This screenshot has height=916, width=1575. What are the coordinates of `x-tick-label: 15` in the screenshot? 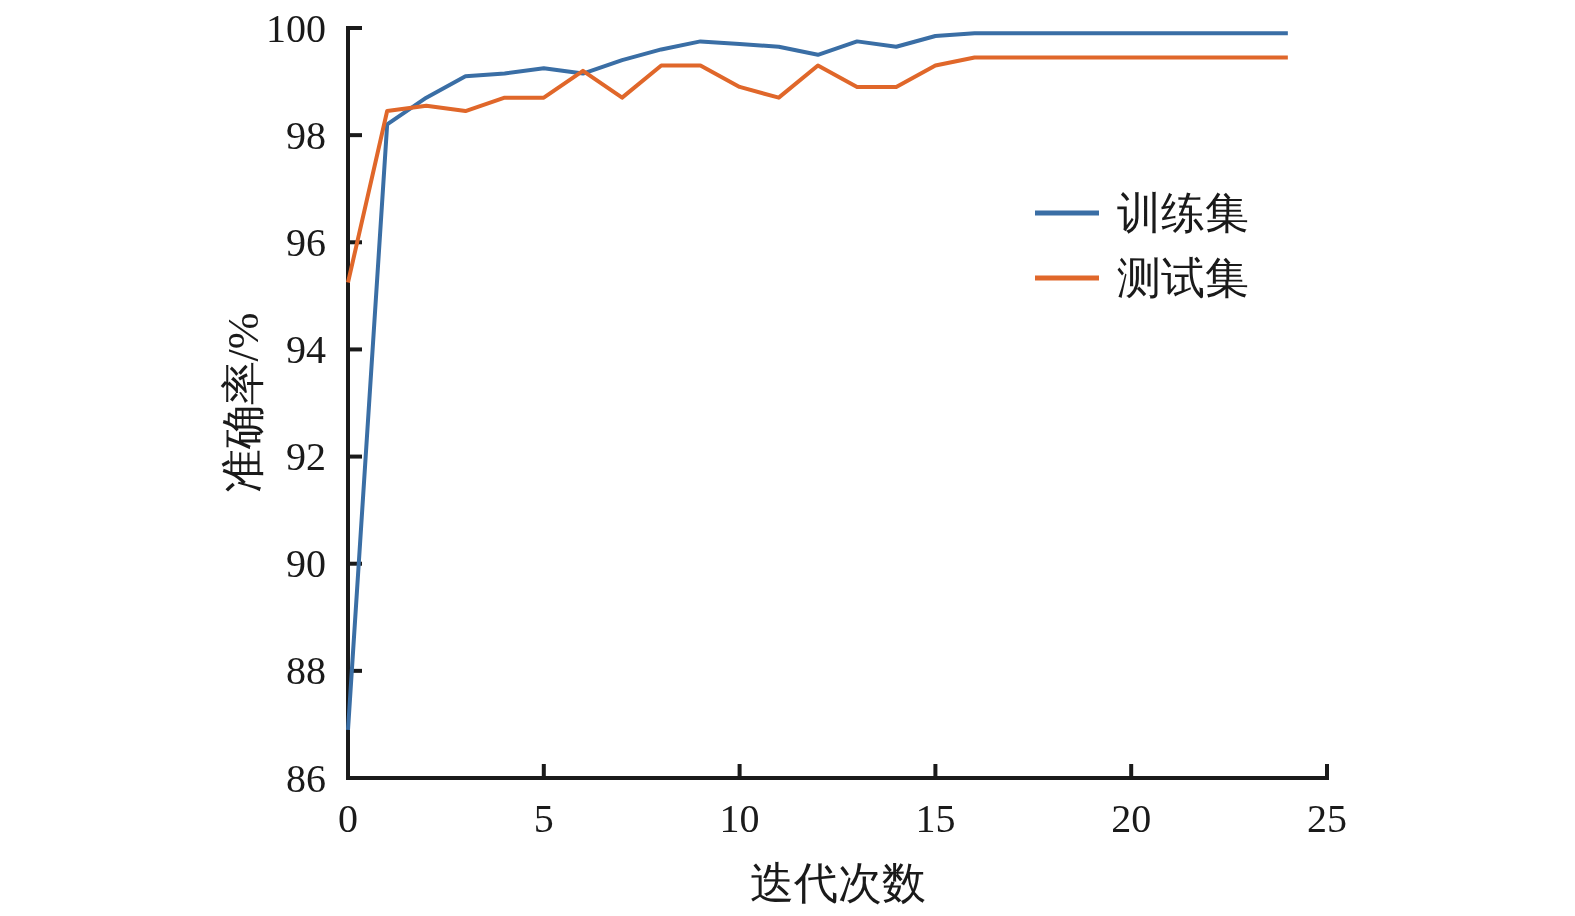 It's located at (935, 818).